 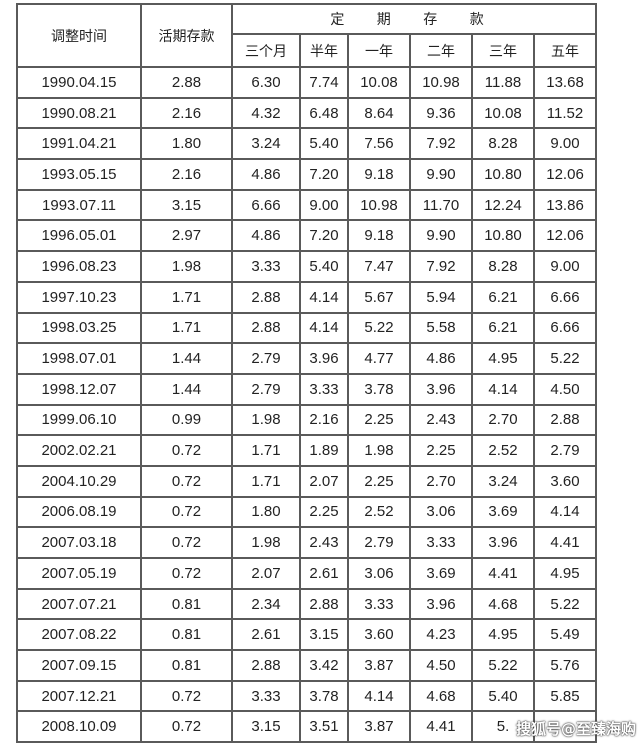 What do you see at coordinates (324, 420) in the screenshot?
I see `cell-rate: 2.16` at bounding box center [324, 420].